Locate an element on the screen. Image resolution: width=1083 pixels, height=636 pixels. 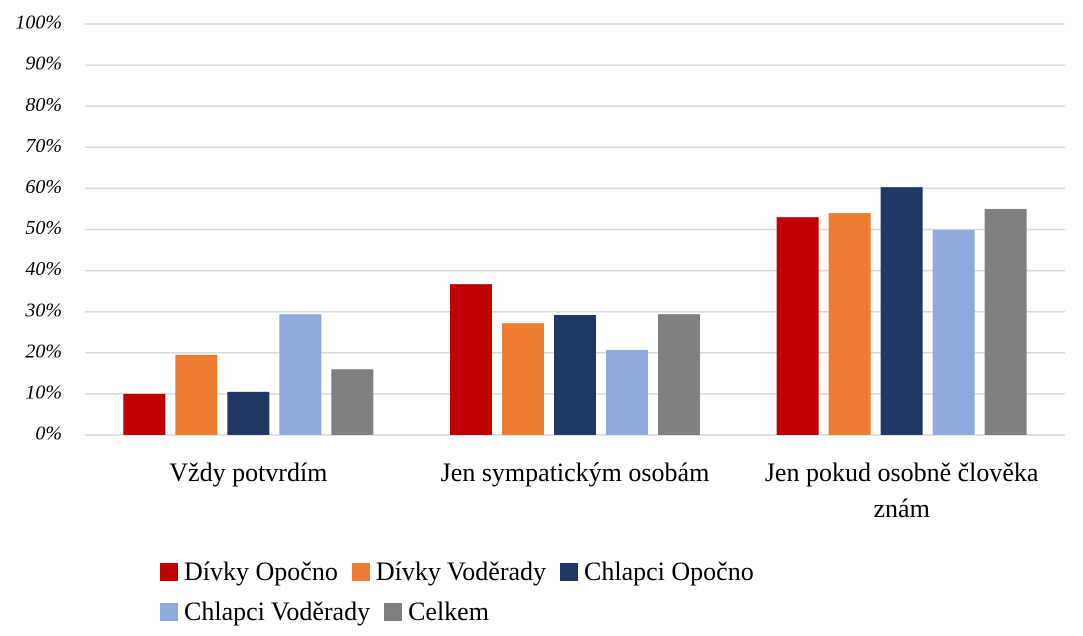
legend-item: Dívky Opočno is located at coordinates (249, 572).